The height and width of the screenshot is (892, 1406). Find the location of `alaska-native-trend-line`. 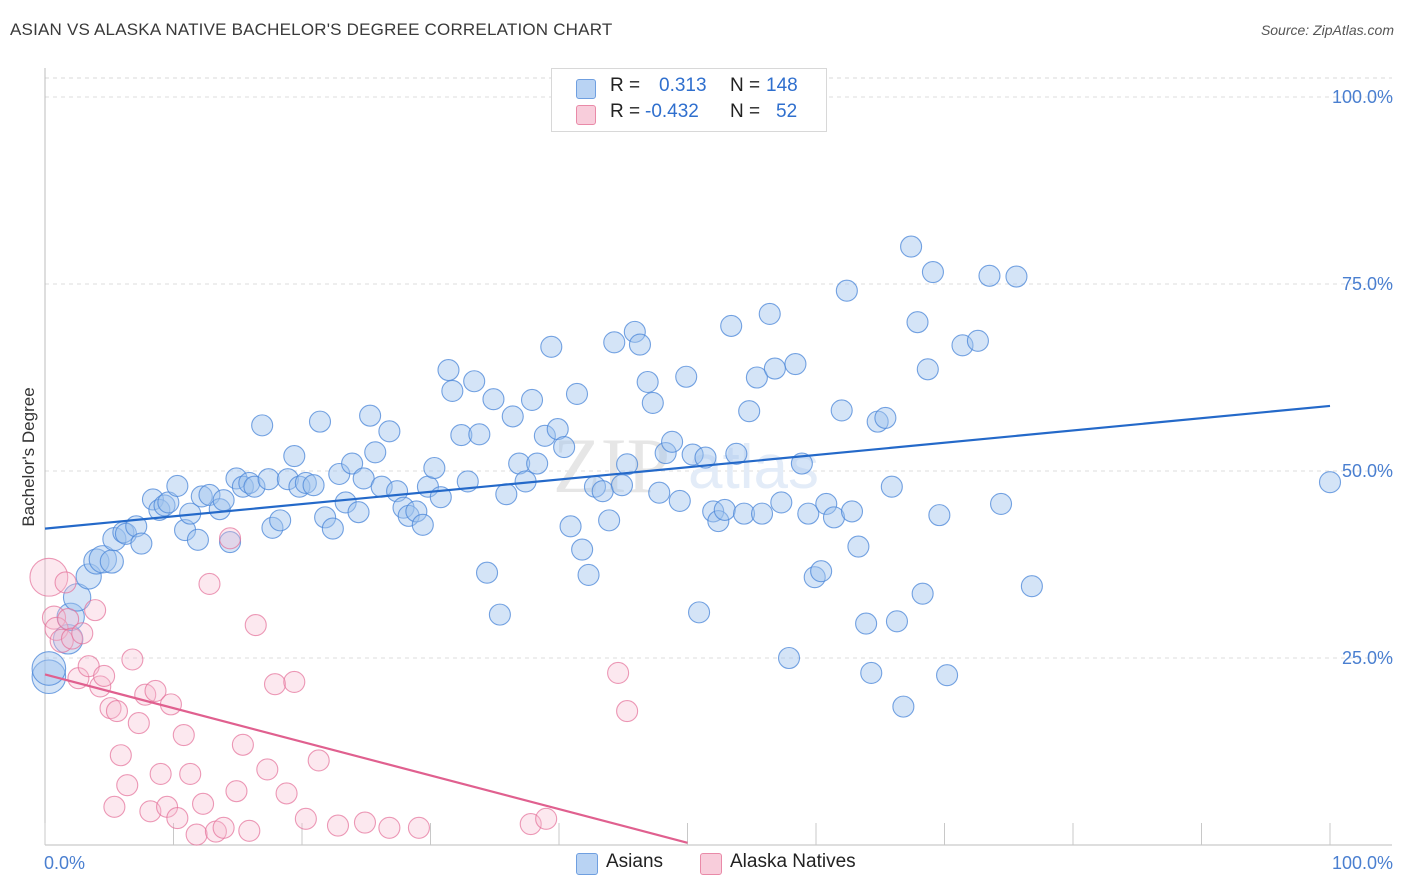

alaska-native-trend-line is located at coordinates (366, 758).